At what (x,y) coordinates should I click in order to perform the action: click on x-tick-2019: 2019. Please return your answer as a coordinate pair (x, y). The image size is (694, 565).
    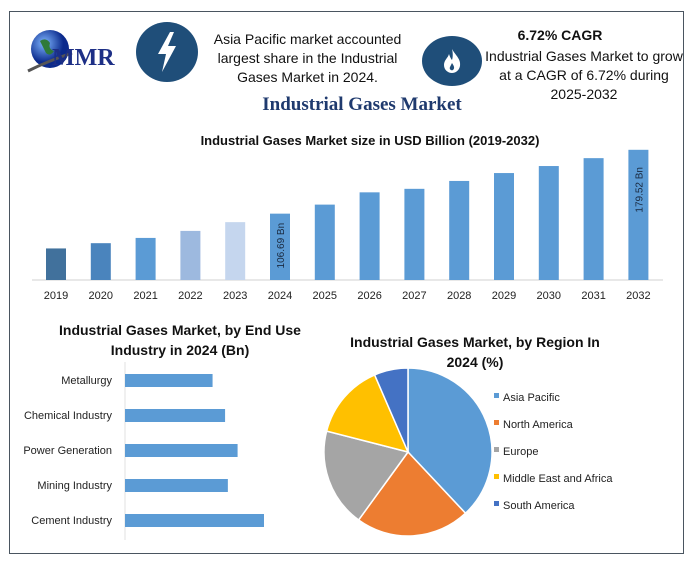
    Looking at the image, I should click on (56, 296).